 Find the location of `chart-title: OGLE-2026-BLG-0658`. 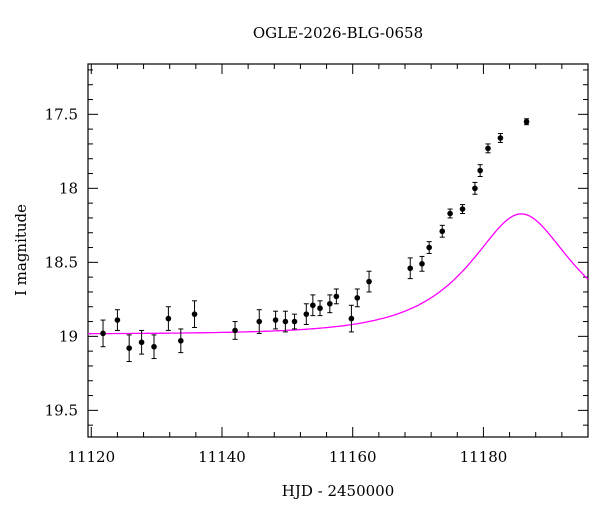

chart-title: OGLE-2026-BLG-0658 is located at coordinates (338, 33).